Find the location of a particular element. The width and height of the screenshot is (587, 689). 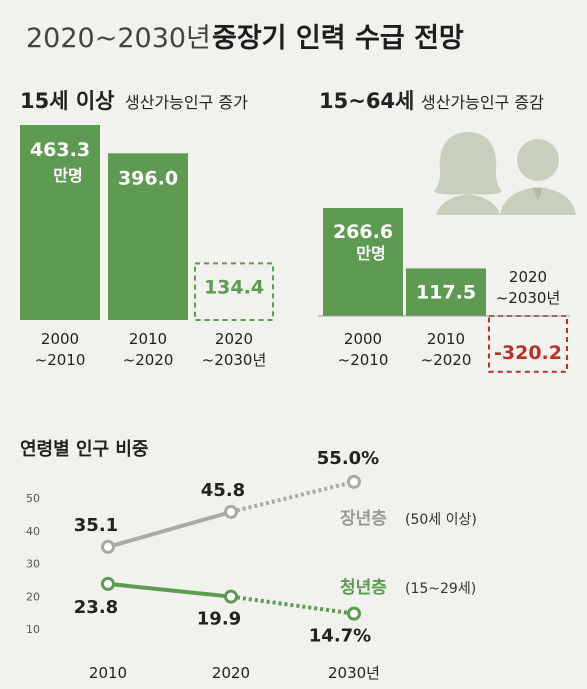

female-body is located at coordinates (468, 204).